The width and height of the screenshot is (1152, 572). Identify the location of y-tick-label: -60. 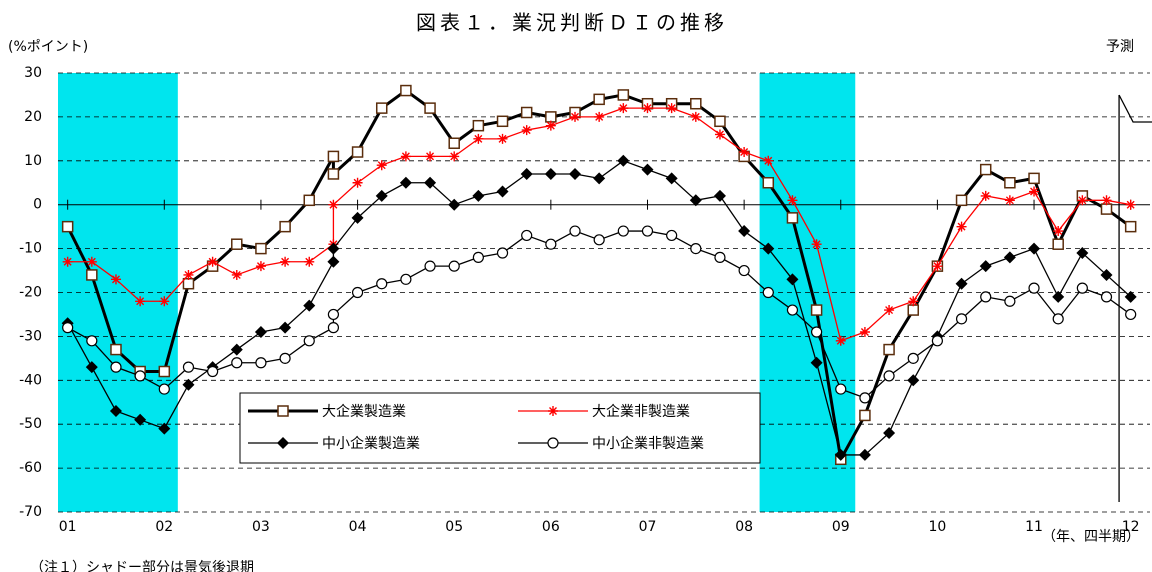
(30, 468).